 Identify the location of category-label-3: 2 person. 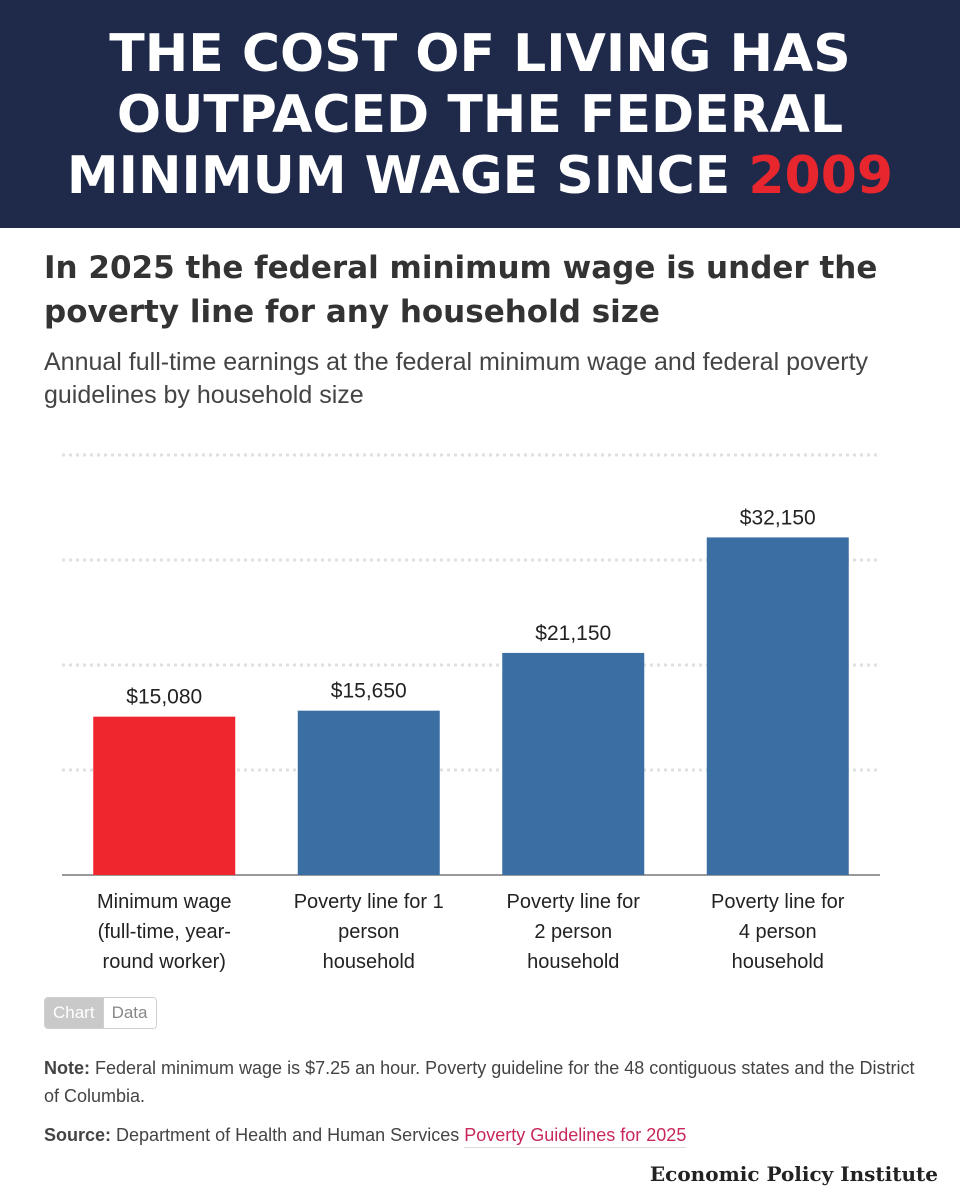
(573, 932).